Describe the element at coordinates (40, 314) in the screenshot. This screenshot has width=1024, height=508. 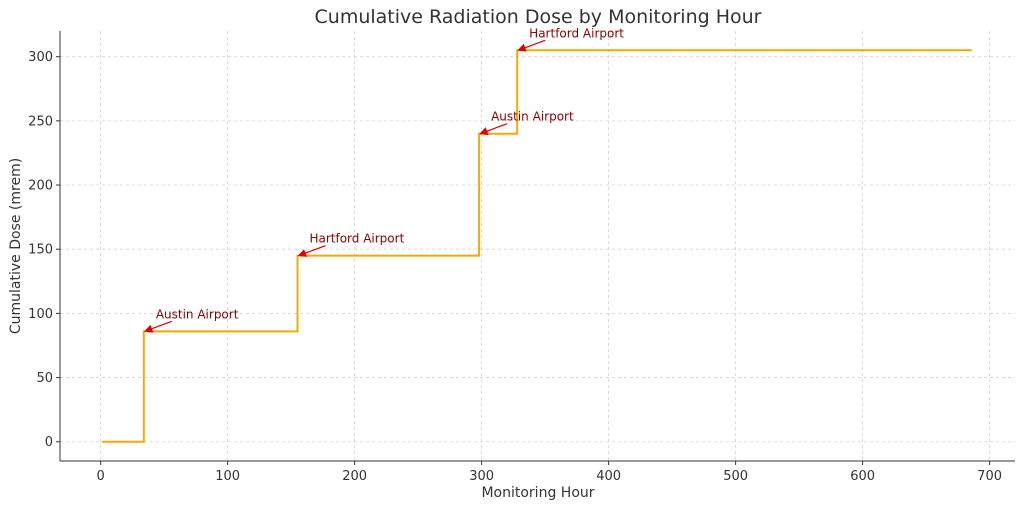
I see `y-tick-label: 100` at that location.